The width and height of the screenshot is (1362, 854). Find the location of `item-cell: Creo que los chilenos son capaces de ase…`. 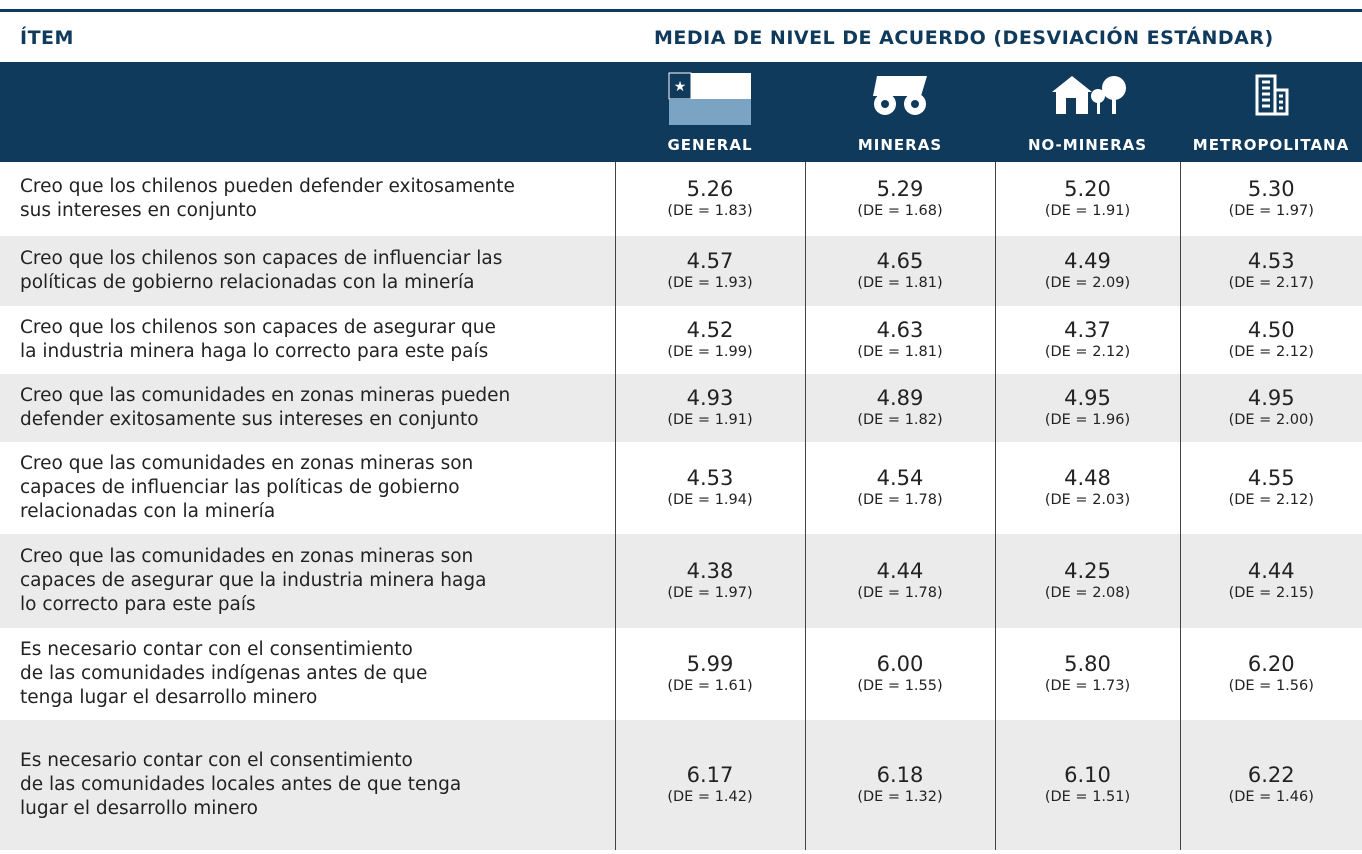

item-cell: Creo que los chilenos son capaces de ase… is located at coordinates (307, 340).